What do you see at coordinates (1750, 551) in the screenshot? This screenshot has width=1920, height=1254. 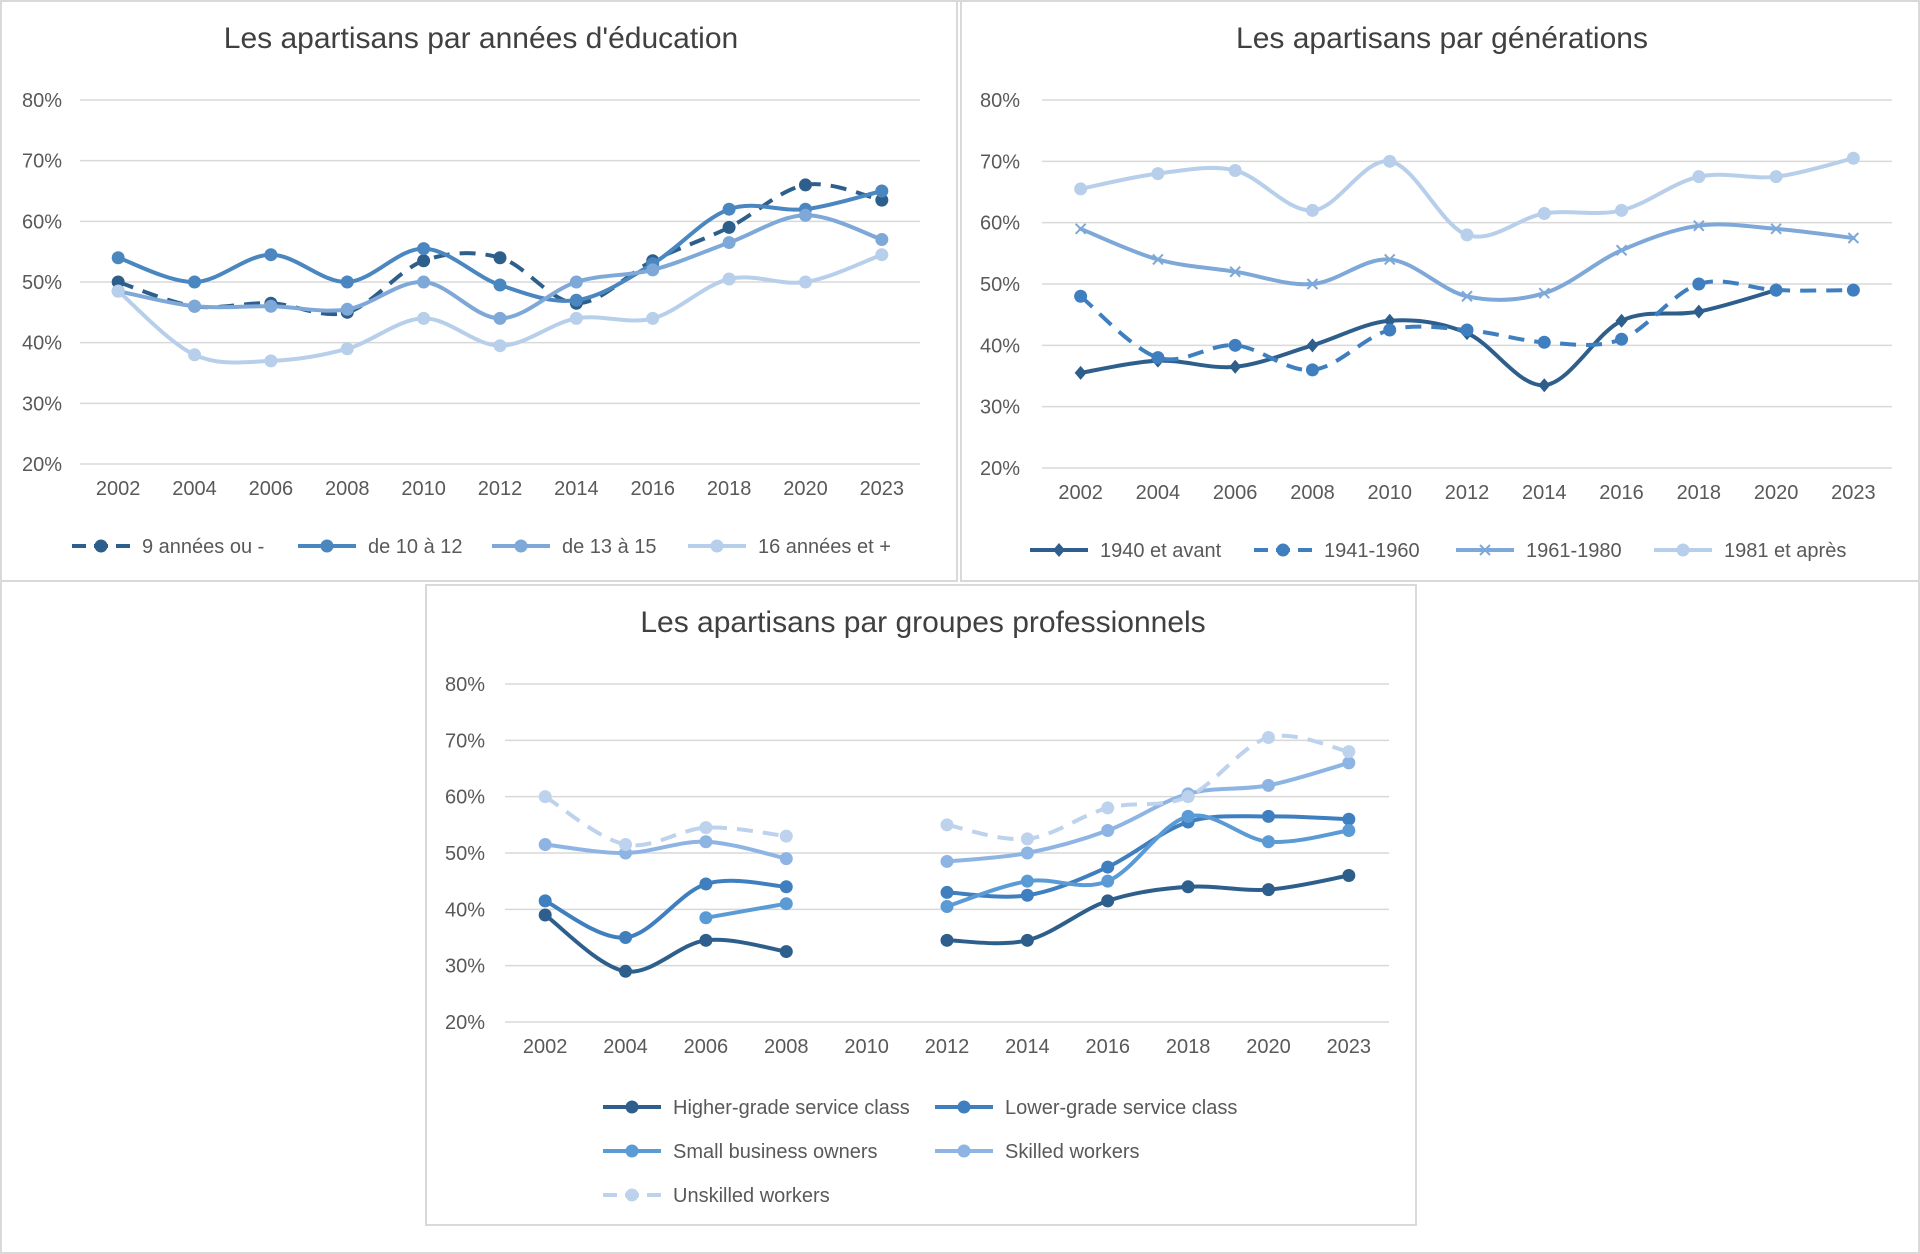 I see `legend-item-1981-et-apr-s: 1981 et après` at bounding box center [1750, 551].